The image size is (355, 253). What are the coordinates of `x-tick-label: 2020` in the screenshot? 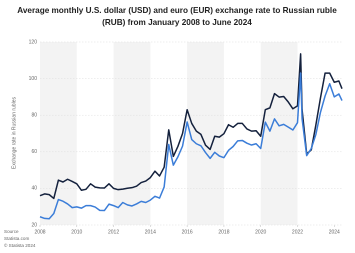 It's located at (260, 232).